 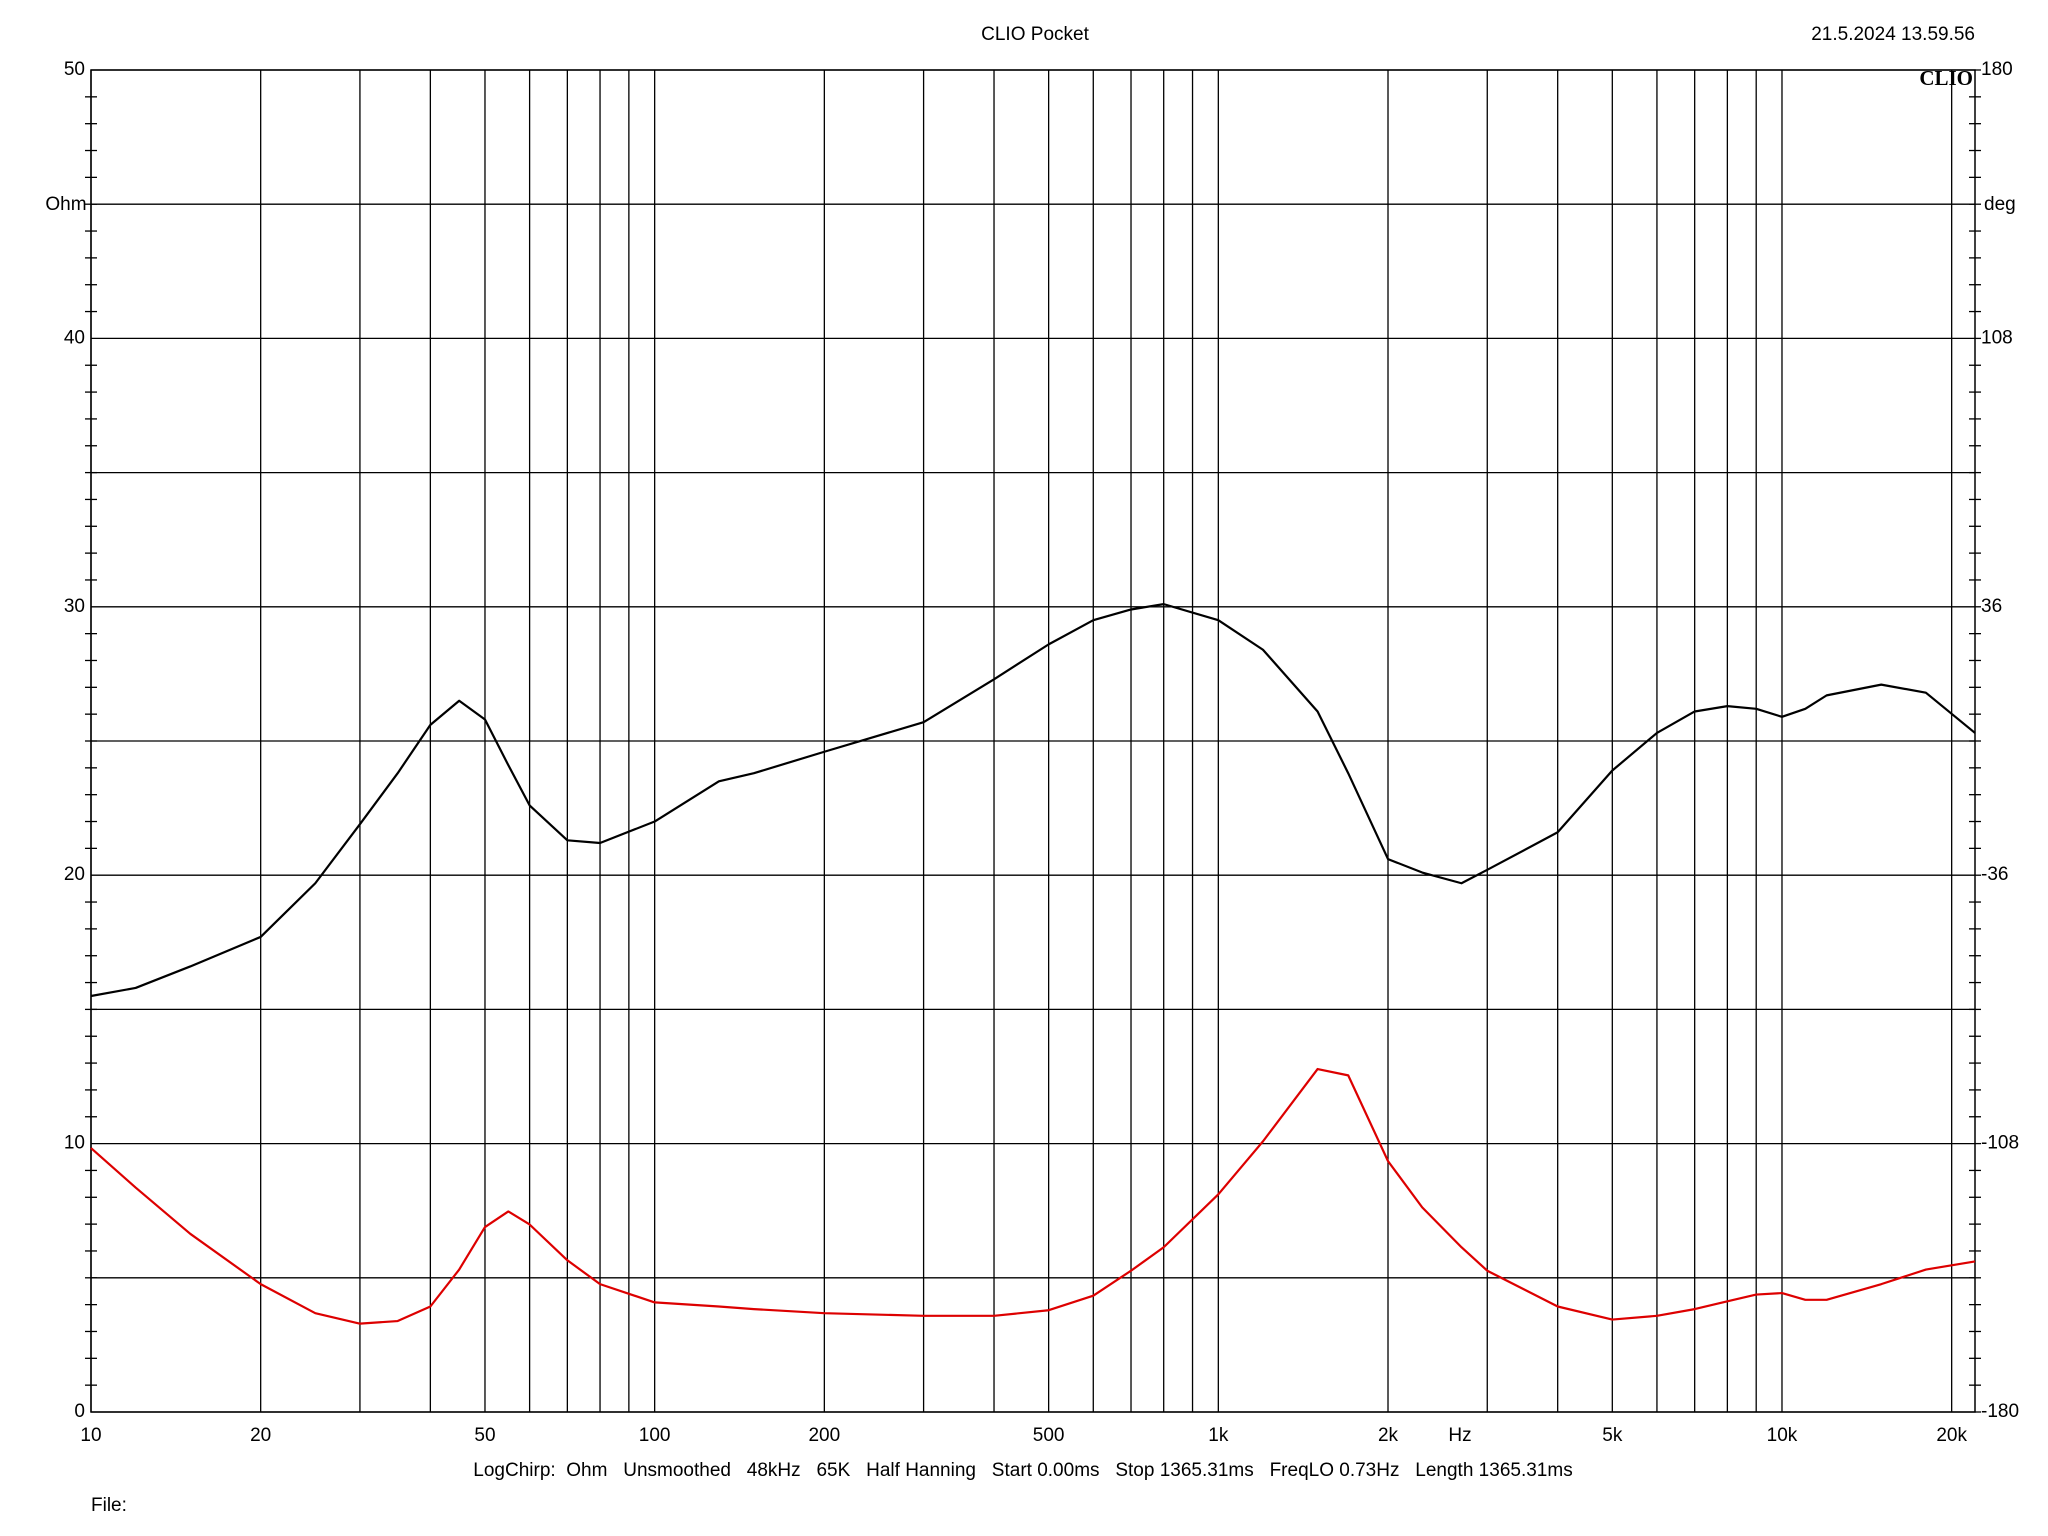 What do you see at coordinates (65, 204) in the screenshot?
I see `y-axis-label: Ohm` at bounding box center [65, 204].